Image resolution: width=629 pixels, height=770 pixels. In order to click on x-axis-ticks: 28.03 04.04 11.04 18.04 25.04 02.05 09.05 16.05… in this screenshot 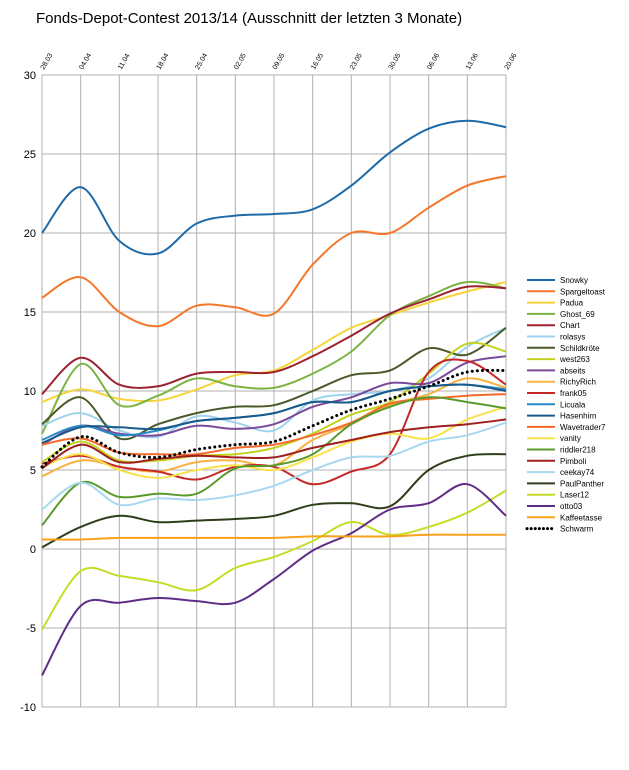, I will do `click(279, 61)`.